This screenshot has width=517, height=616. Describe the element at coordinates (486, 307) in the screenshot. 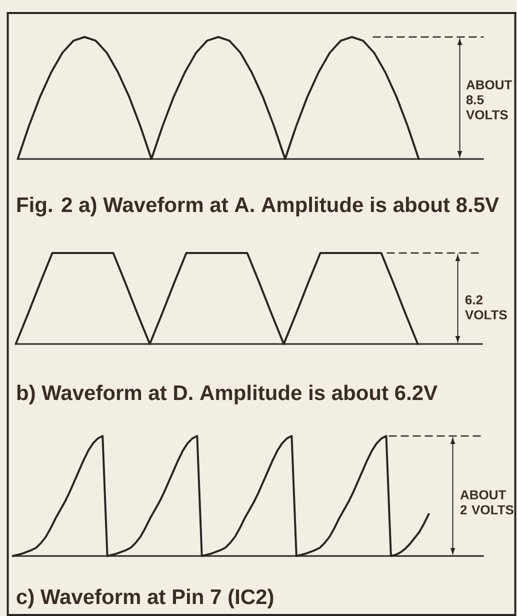

I see `text: 6.2 VOLTS` at that location.